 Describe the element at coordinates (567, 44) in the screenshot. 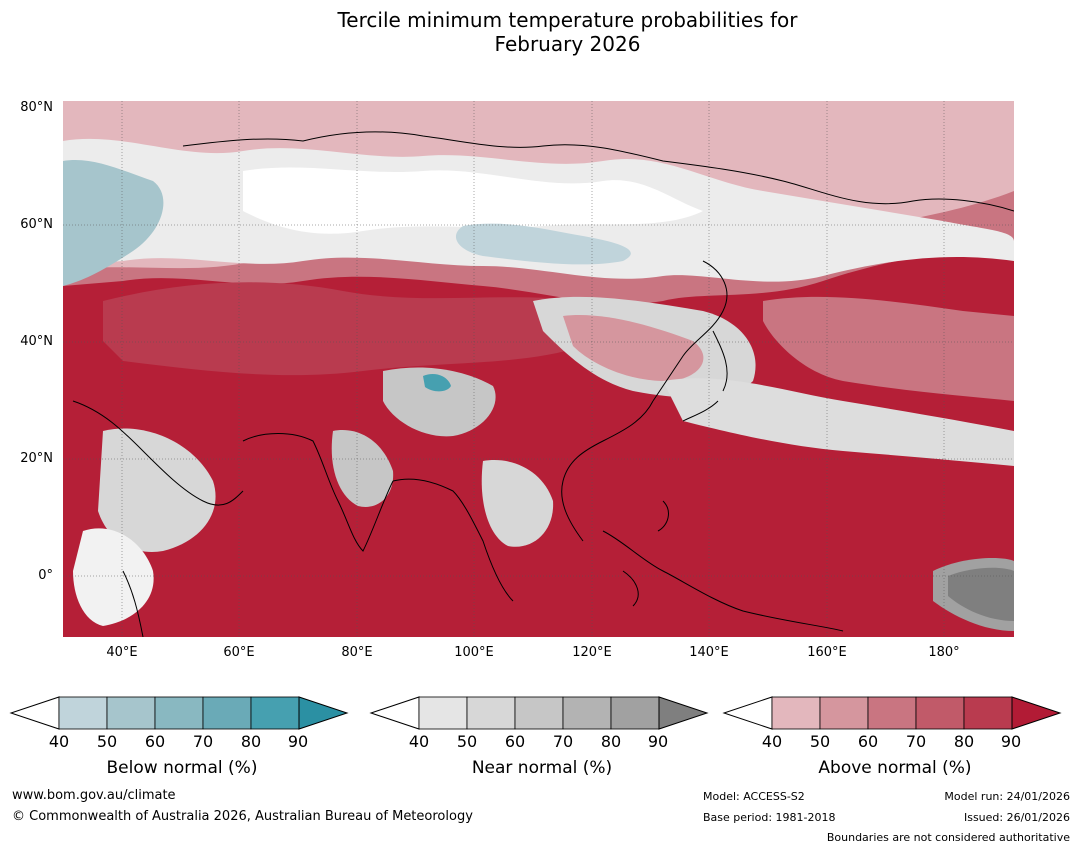

I see `title-line-2: February 2026` at that location.